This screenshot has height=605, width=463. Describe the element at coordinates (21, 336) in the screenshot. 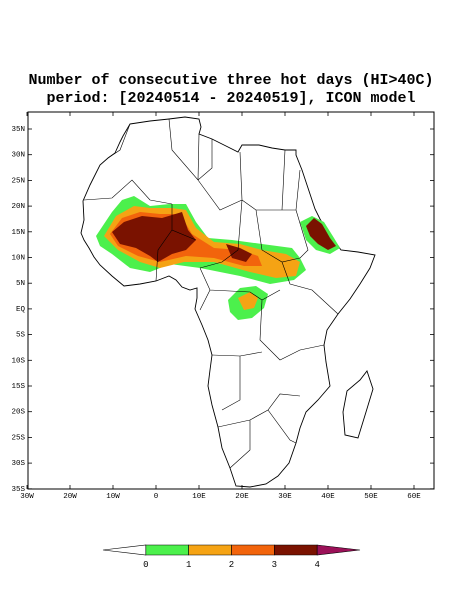

I see `lat-label: 5S` at that location.